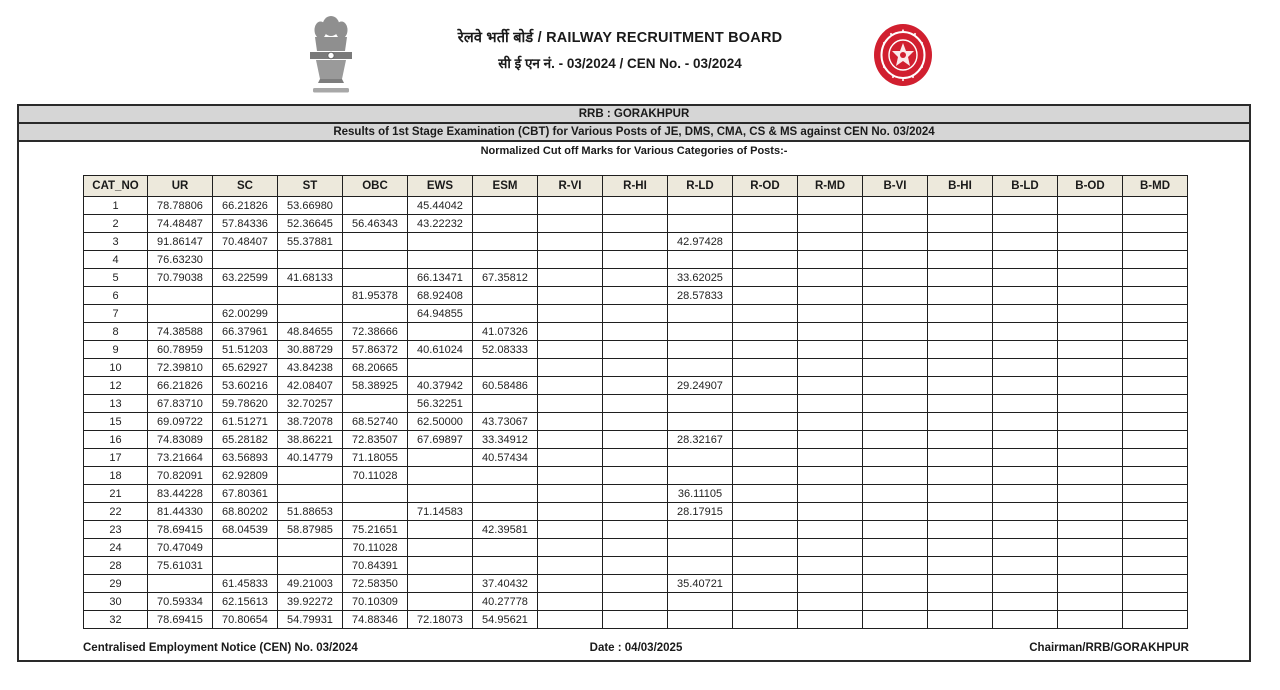 The height and width of the screenshot is (690, 1280). Describe the element at coordinates (115, 565) in the screenshot. I see `cat-no-cell: 28` at that location.